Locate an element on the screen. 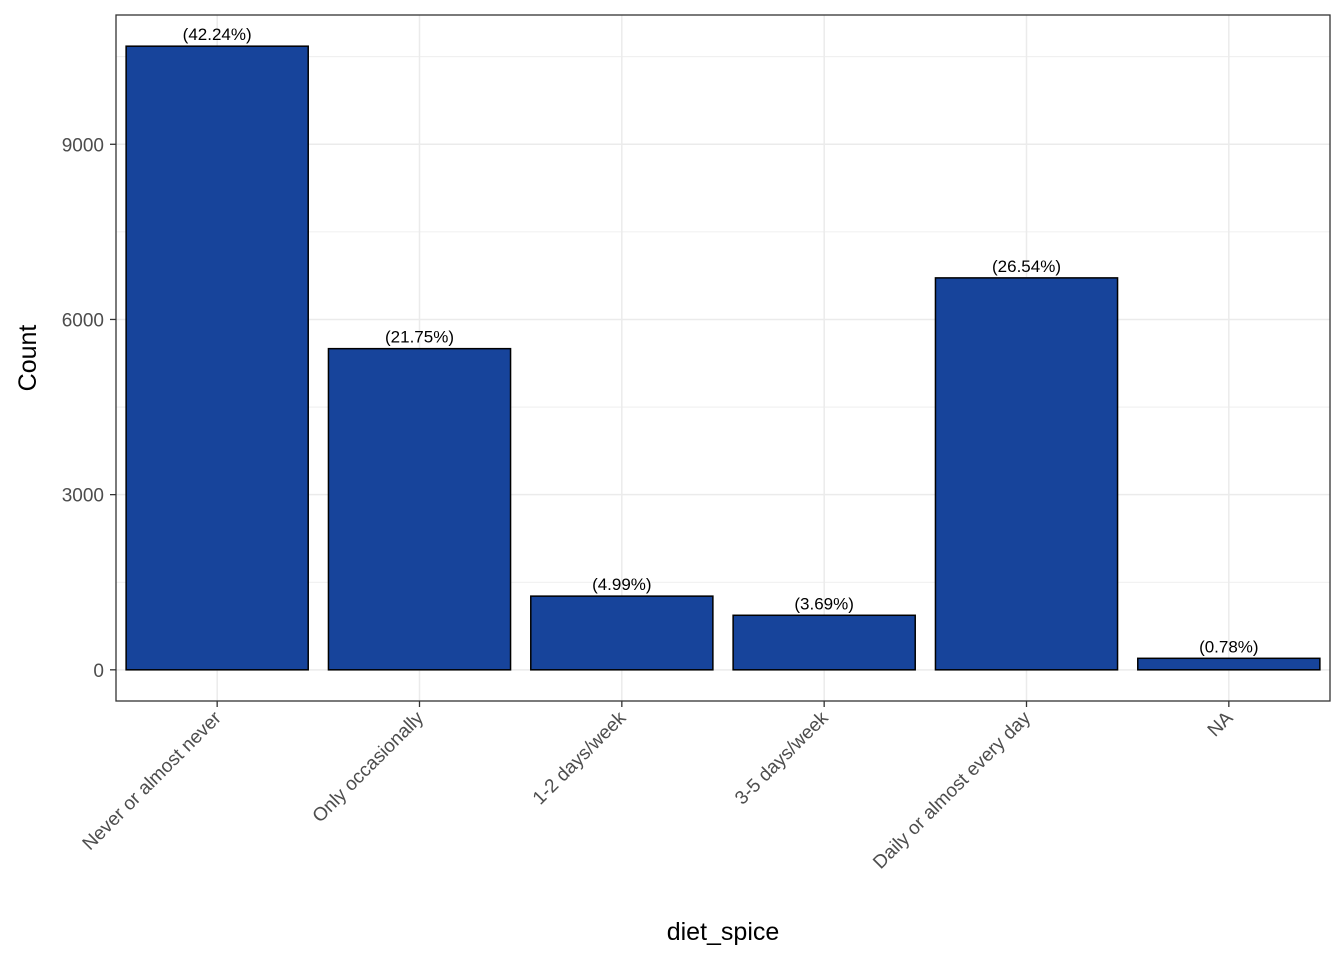 The width and height of the screenshot is (1344, 960). bar-data-label: (21.75%) is located at coordinates (419, 337).